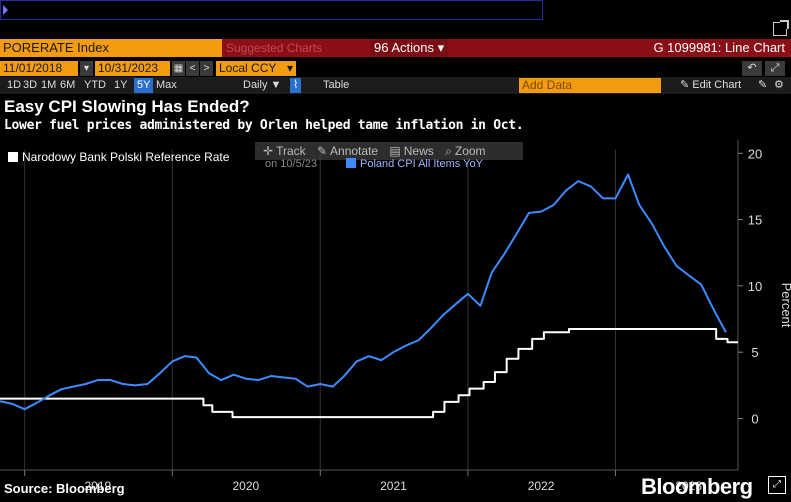 The width and height of the screenshot is (791, 502). Describe the element at coordinates (441, 47) in the screenshot. I see `chevron-down-icon: ▾` at that location.